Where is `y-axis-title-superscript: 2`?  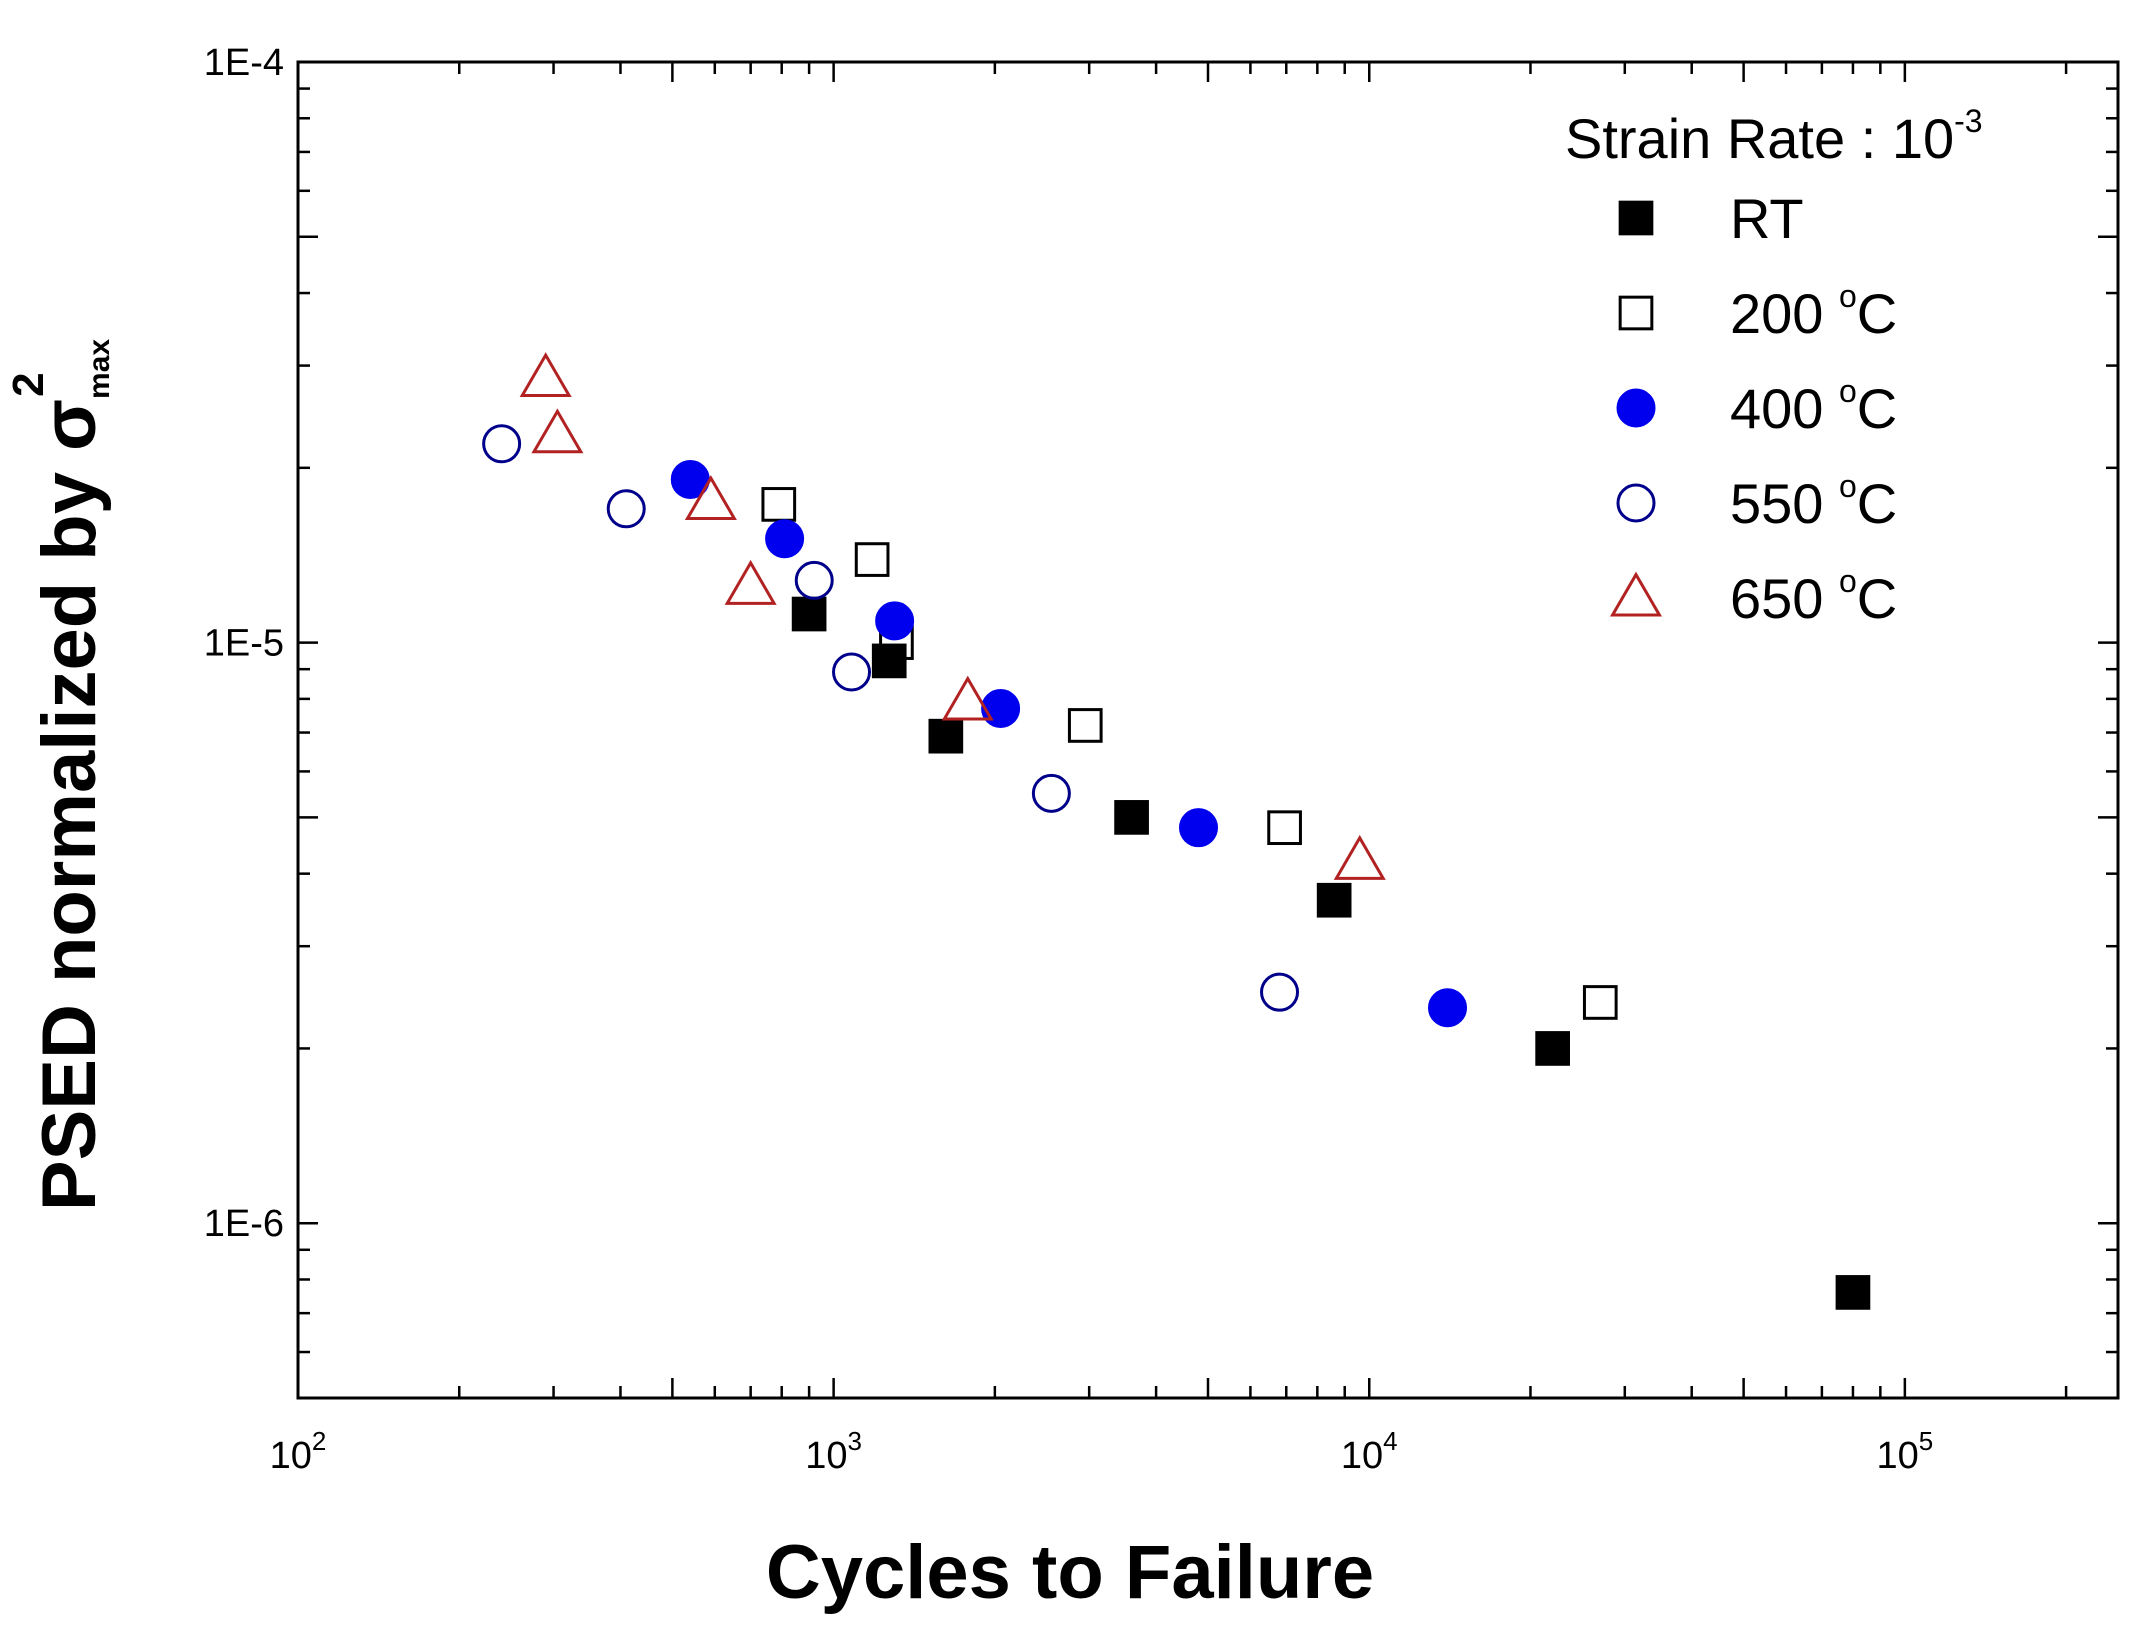 y-axis-title-superscript: 2 is located at coordinates (28, 384).